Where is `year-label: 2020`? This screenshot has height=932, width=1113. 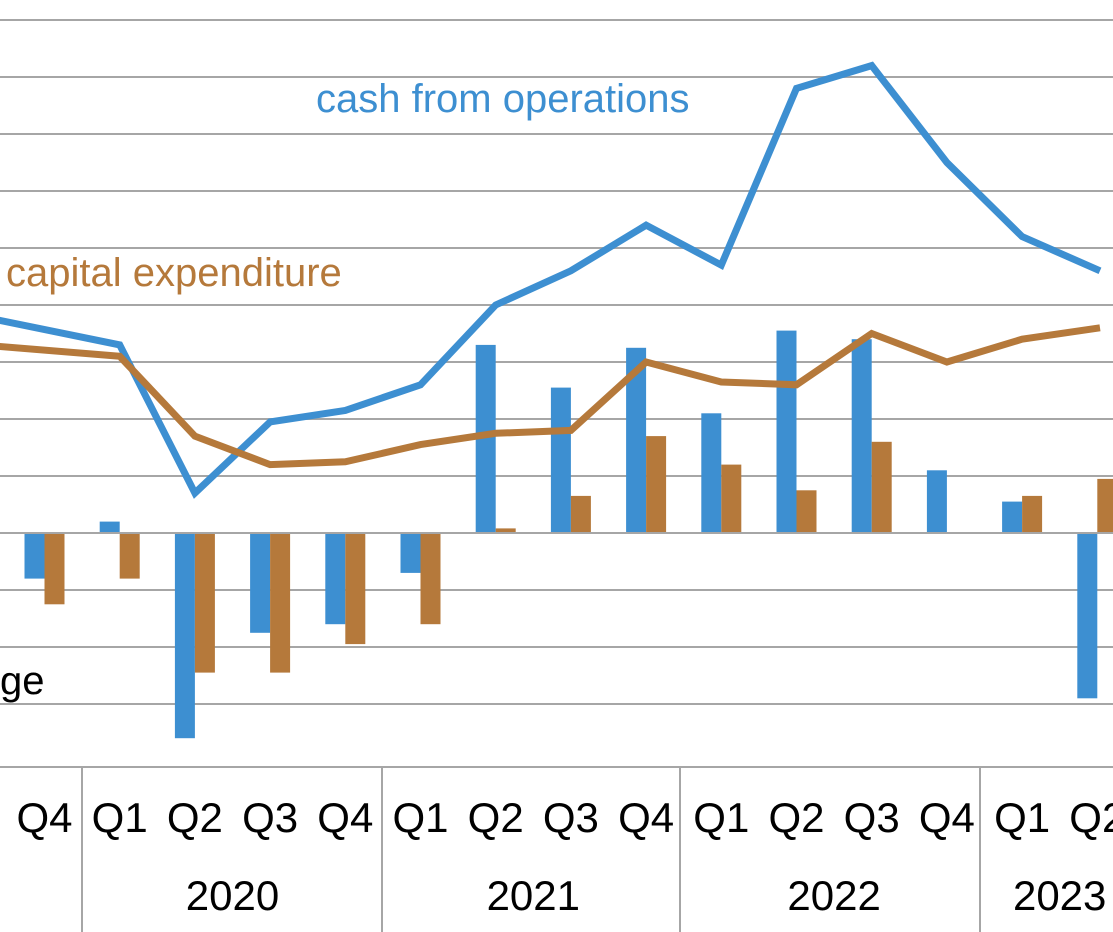
year-label: 2020 is located at coordinates (232, 895).